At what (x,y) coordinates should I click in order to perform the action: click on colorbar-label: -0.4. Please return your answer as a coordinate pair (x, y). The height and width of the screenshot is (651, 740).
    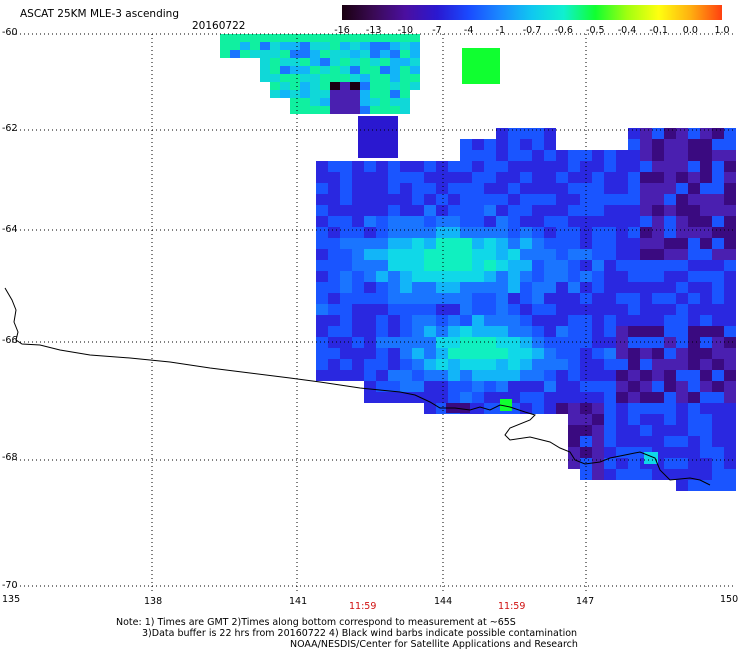
    Looking at the image, I should click on (627, 30).